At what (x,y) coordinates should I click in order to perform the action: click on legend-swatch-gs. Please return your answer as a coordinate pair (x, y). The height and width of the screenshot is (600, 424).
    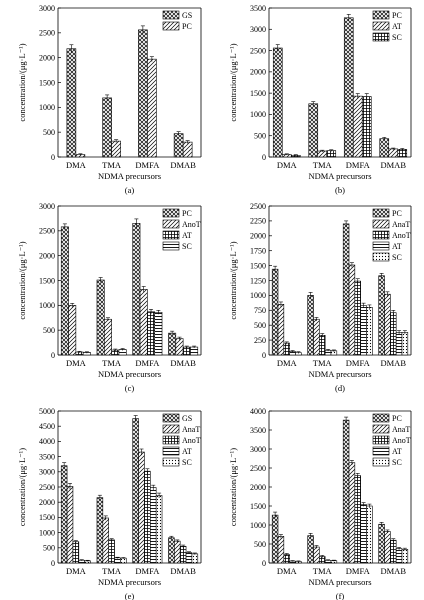
    Looking at the image, I should click on (171, 15).